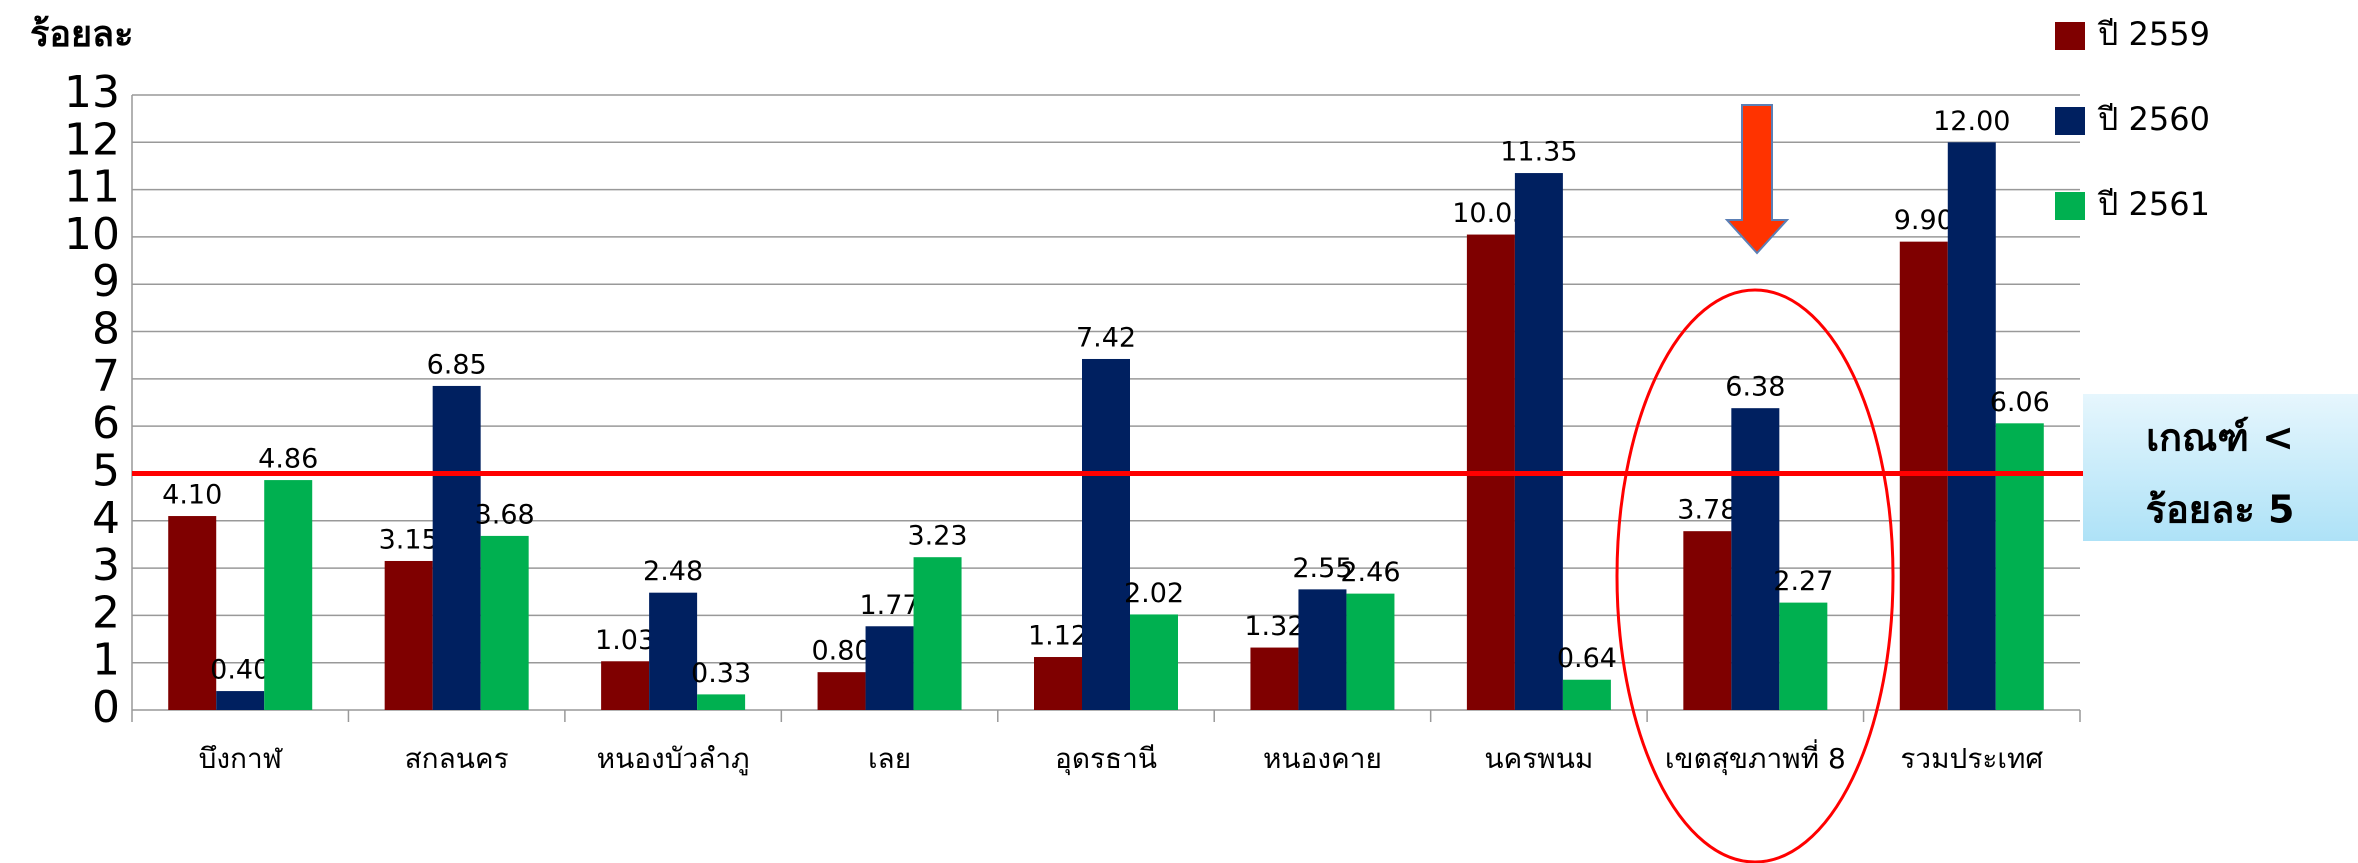 This screenshot has width=2358, height=863. I want to click on y-tick-label: 8, so click(106, 329).